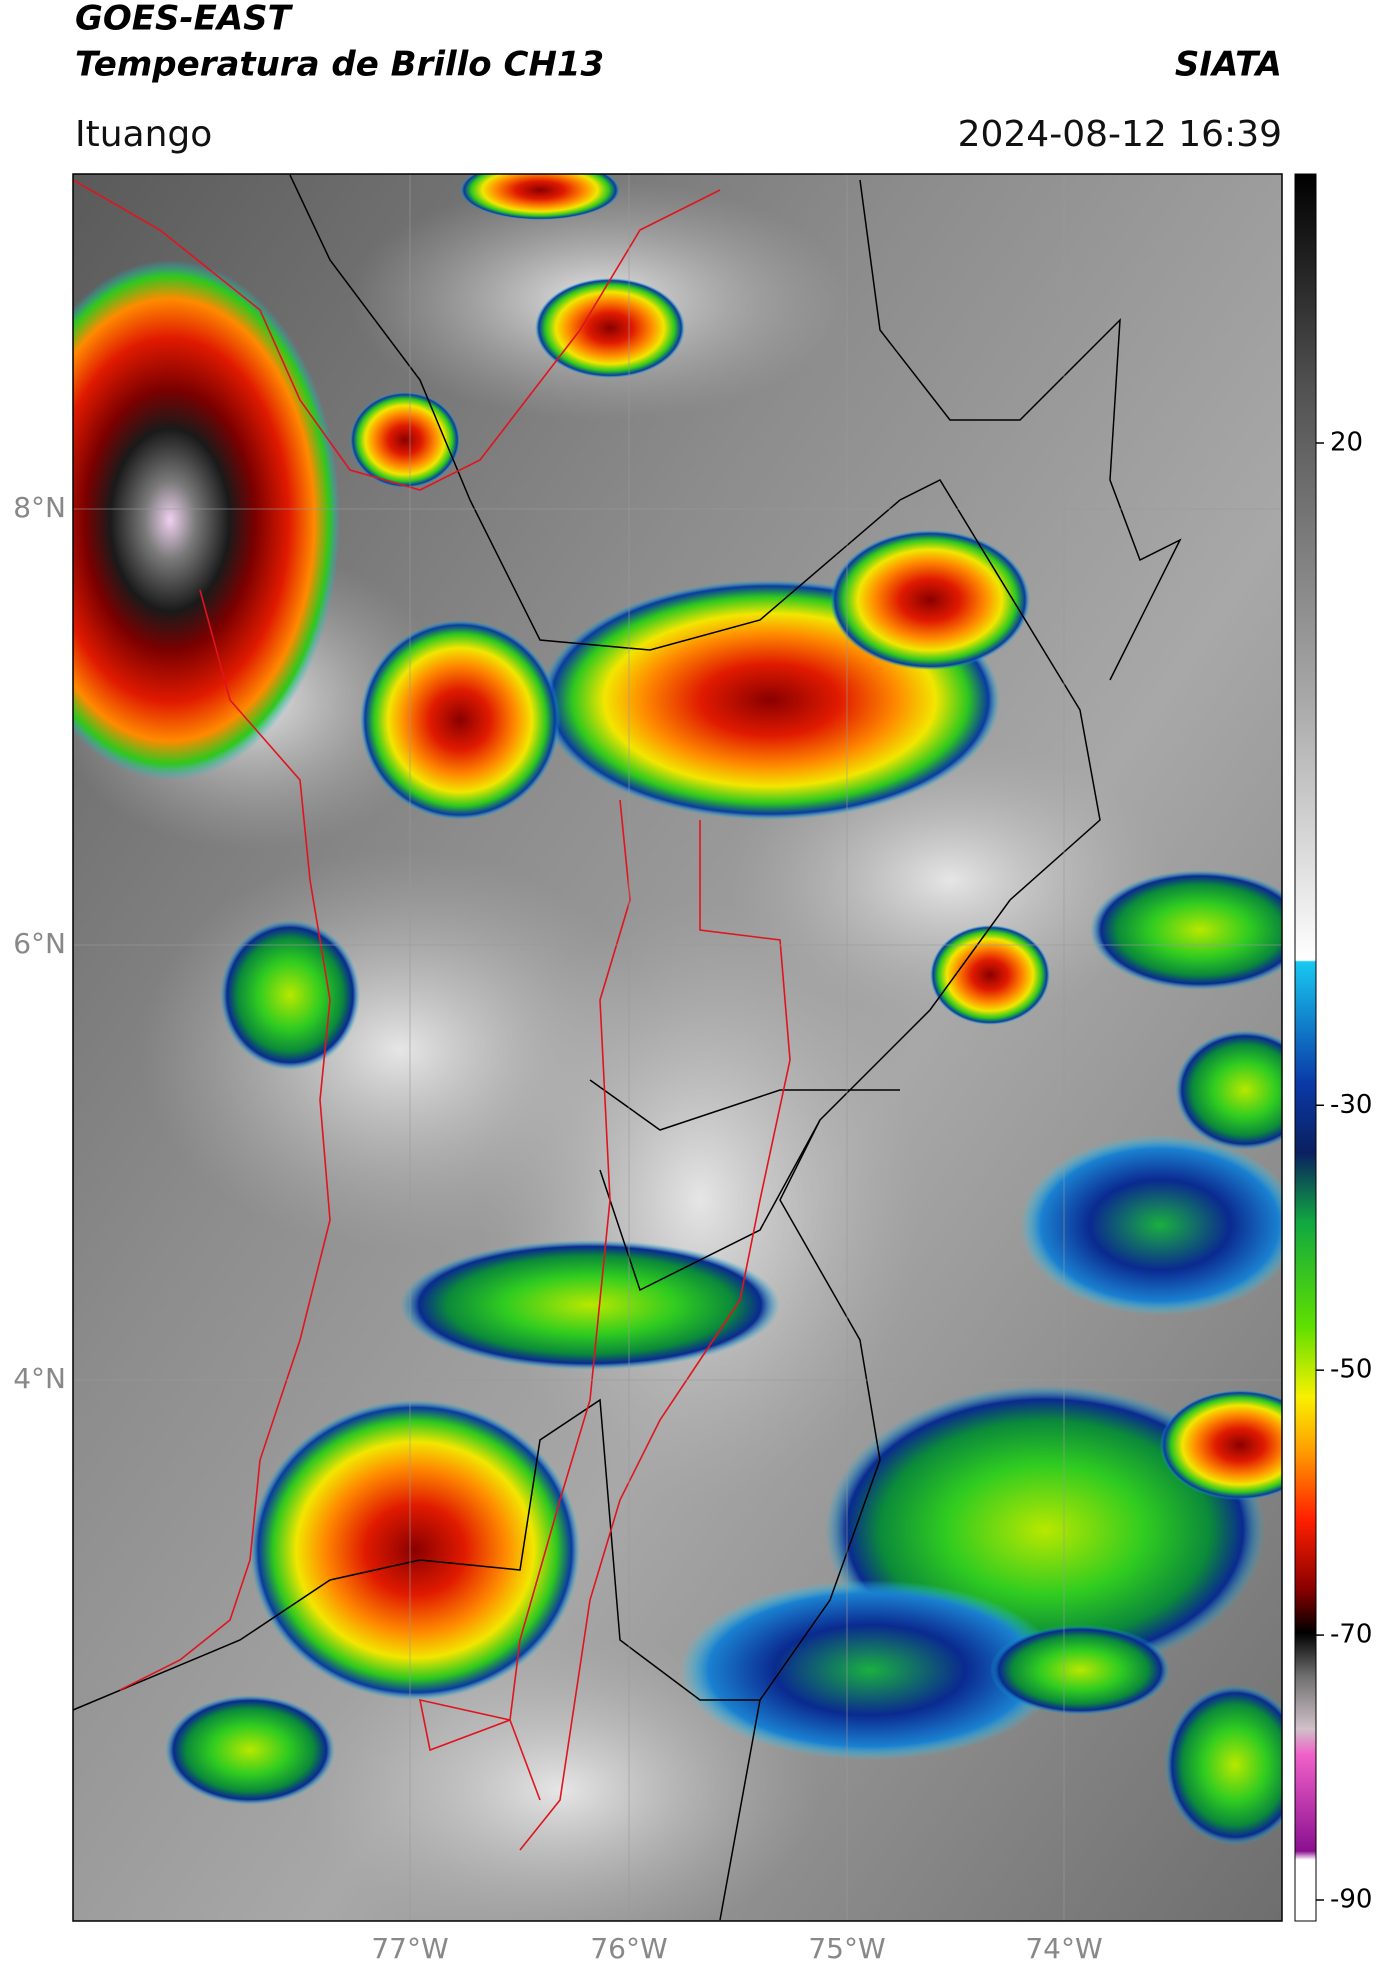 The width and height of the screenshot is (1384, 1981). I want to click on colorbar-tick-label: -90, so click(1351, 1900).